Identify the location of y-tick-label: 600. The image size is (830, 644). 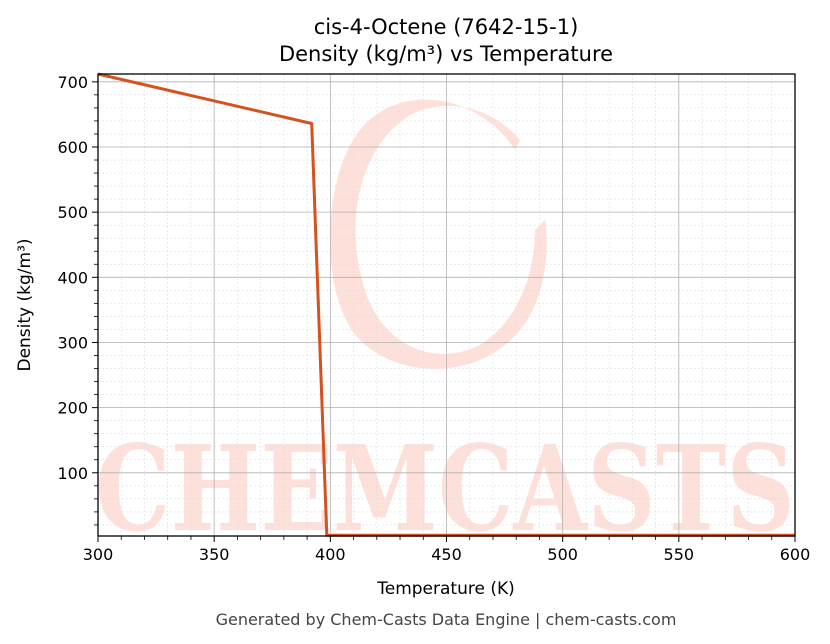
(72, 147).